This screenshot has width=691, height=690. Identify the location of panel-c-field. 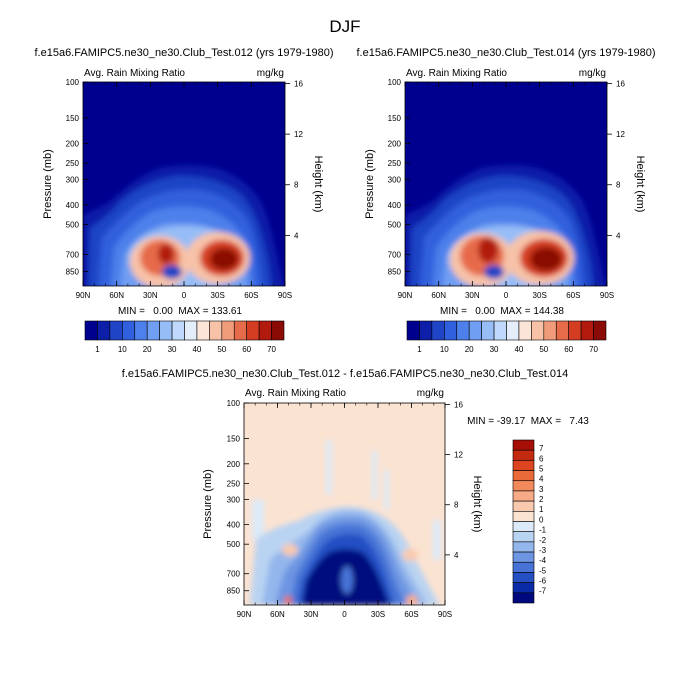
(344, 504).